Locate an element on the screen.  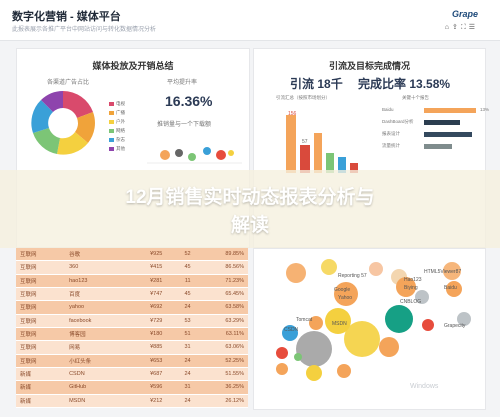
table-cell: 45 is located at coordinates (180, 267).